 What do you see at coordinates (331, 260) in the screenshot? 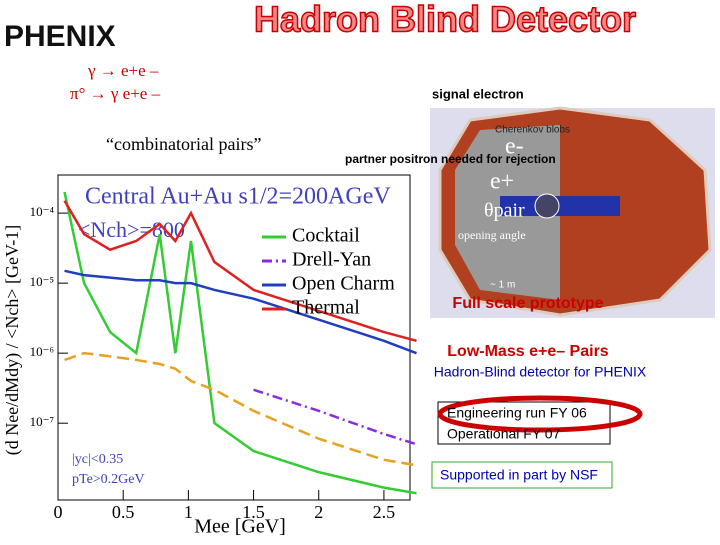
I see `legend-label: Drell-Yan` at bounding box center [331, 260].